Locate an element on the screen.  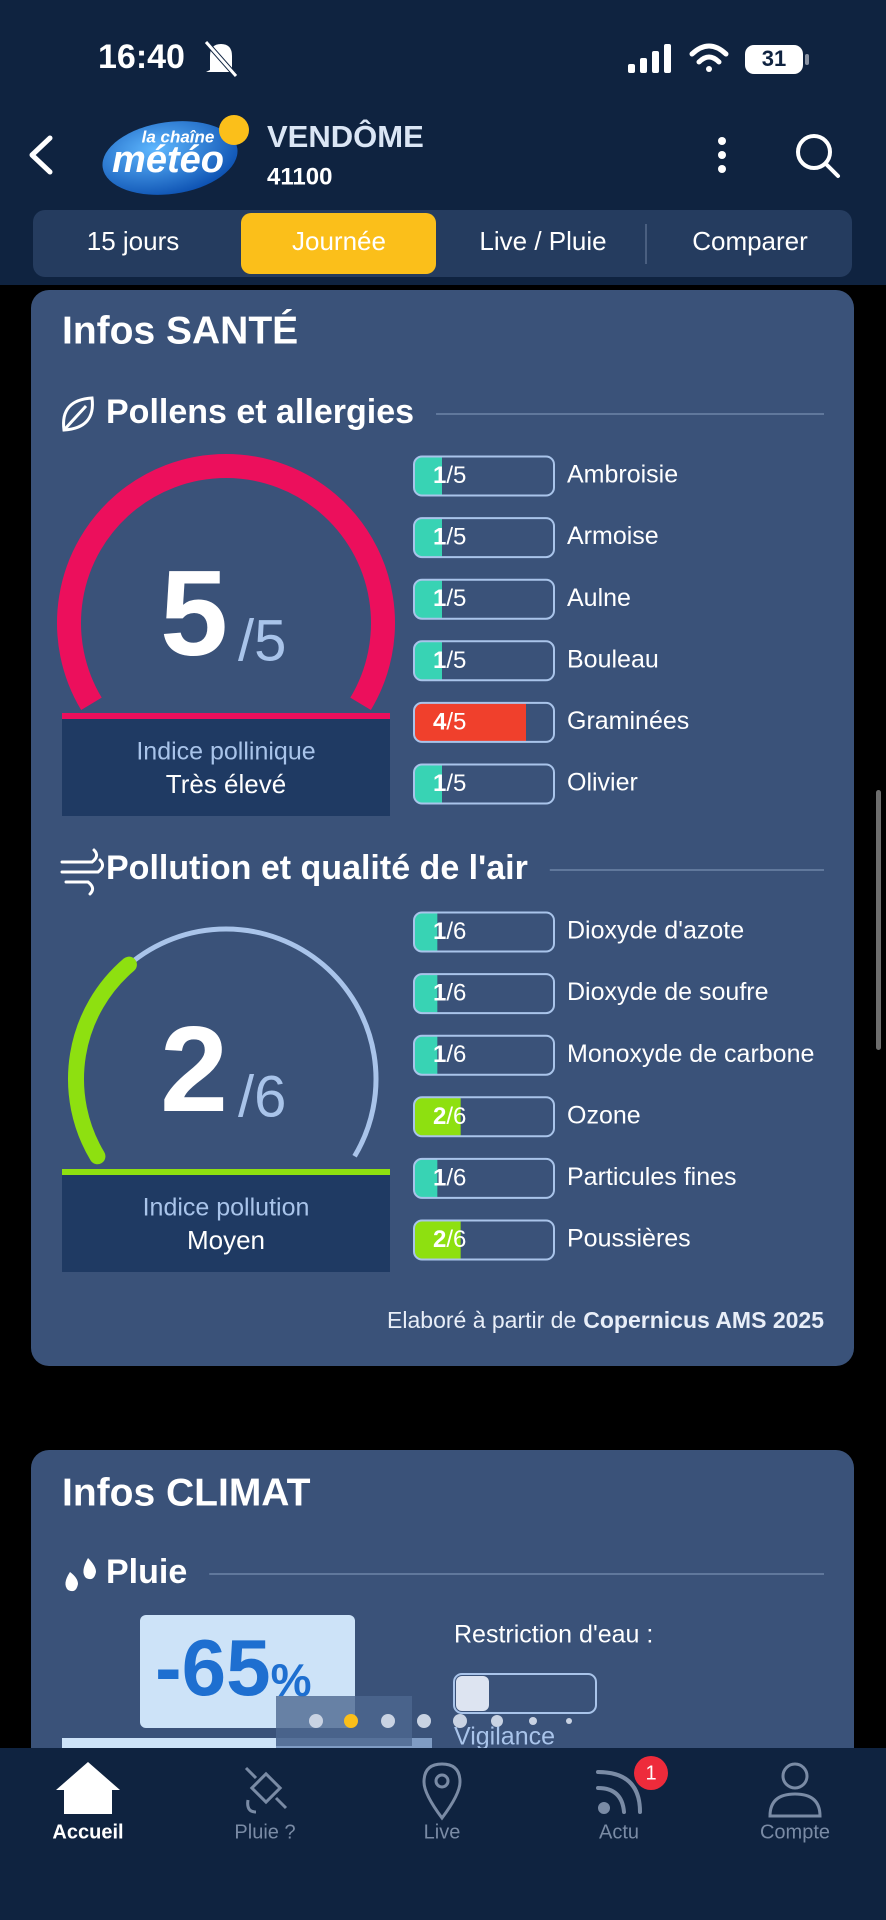
status-time: 16:40 is located at coordinates (141, 57).